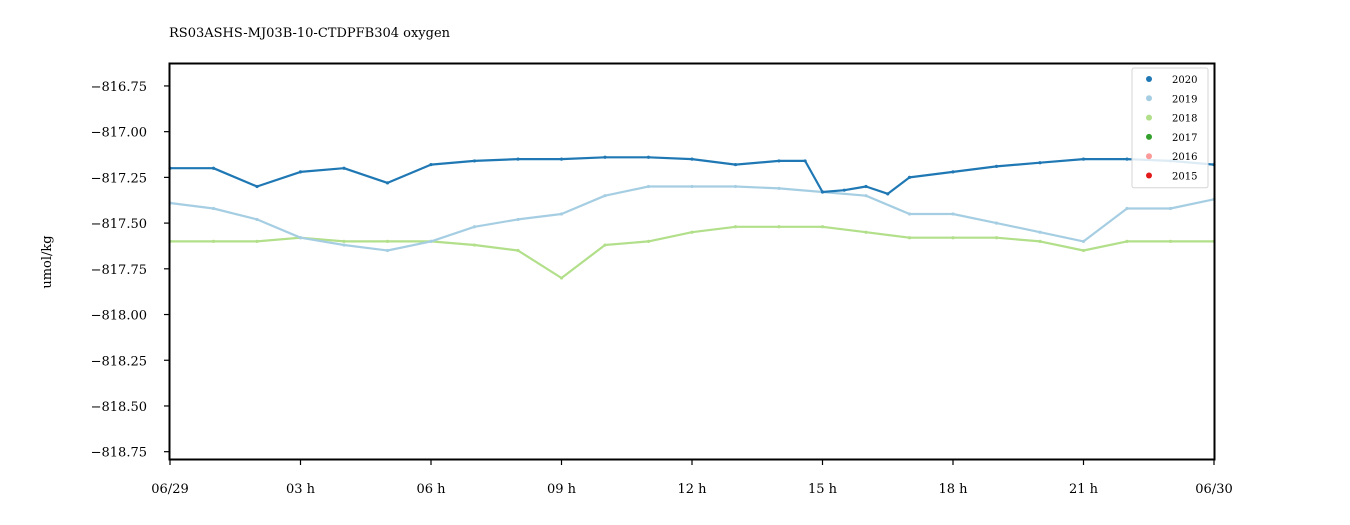  What do you see at coordinates (119, 270) in the screenshot?
I see `y-tick-label: −817.75` at bounding box center [119, 270].